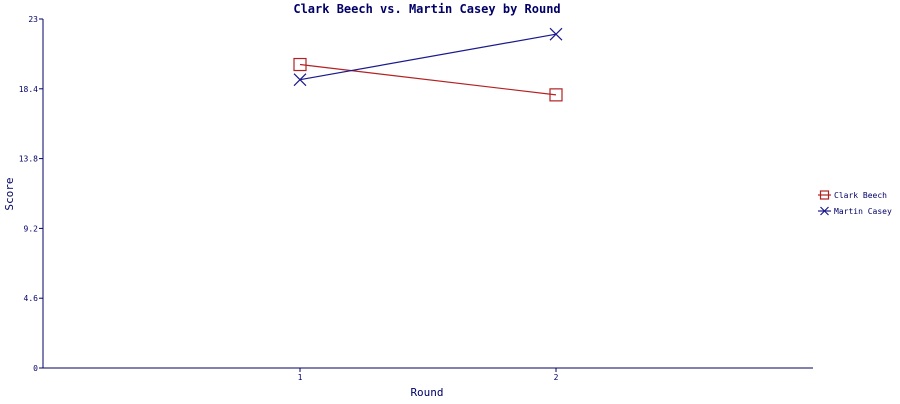 This screenshot has width=900, height=404. I want to click on y-tick-label: 23, so click(33, 19).